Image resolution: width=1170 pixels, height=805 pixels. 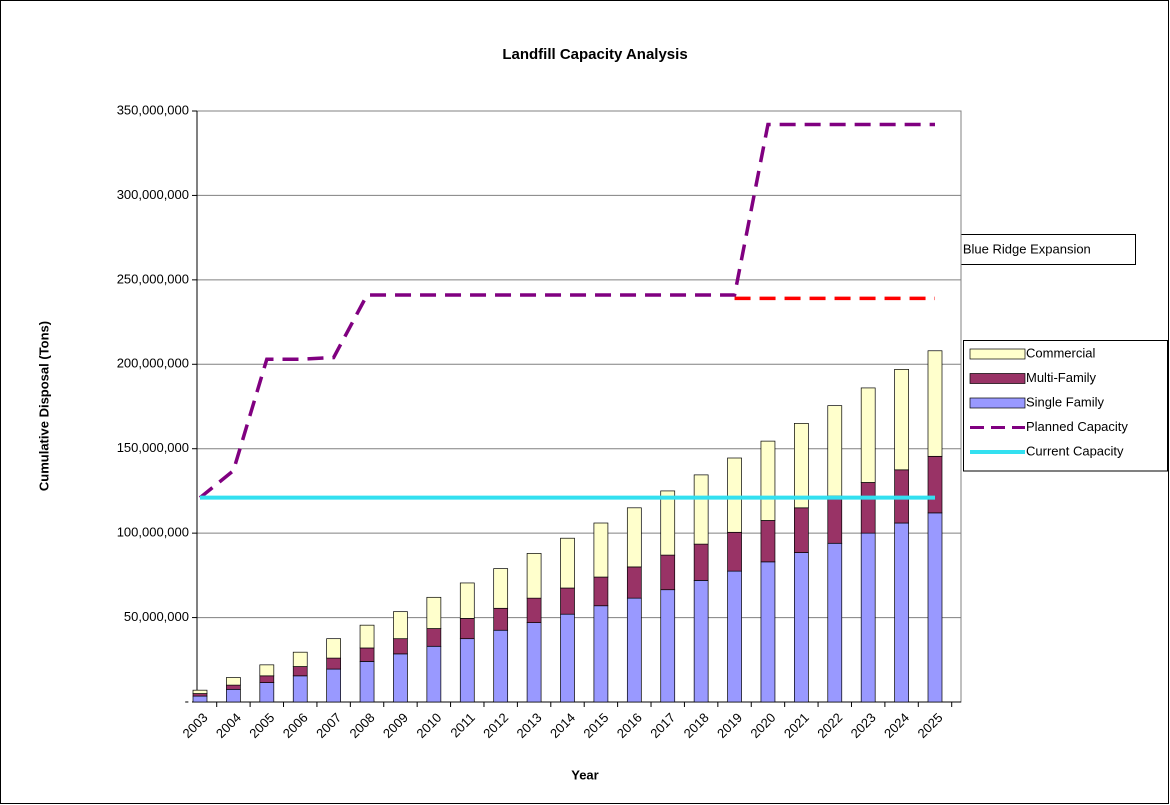 I want to click on y-tick-label: 300,000,000, so click(x=153, y=194).